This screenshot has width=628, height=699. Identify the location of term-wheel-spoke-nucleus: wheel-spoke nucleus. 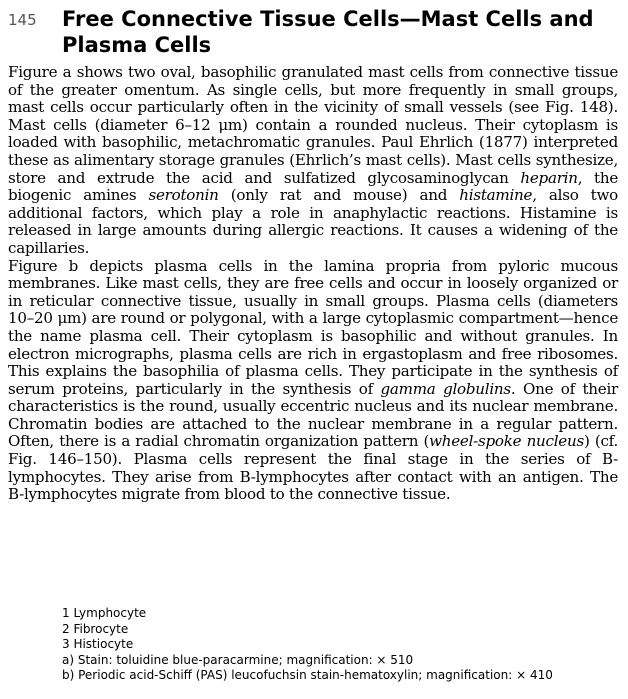
(506, 441).